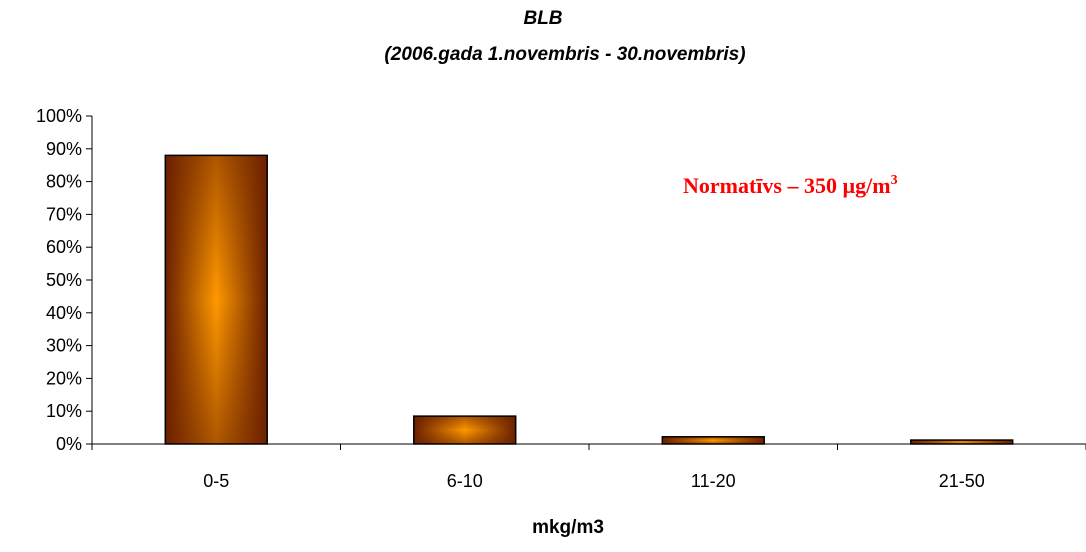 The width and height of the screenshot is (1086, 552). What do you see at coordinates (894, 180) in the screenshot?
I see `normative-annotation-superscript: 3` at bounding box center [894, 180].